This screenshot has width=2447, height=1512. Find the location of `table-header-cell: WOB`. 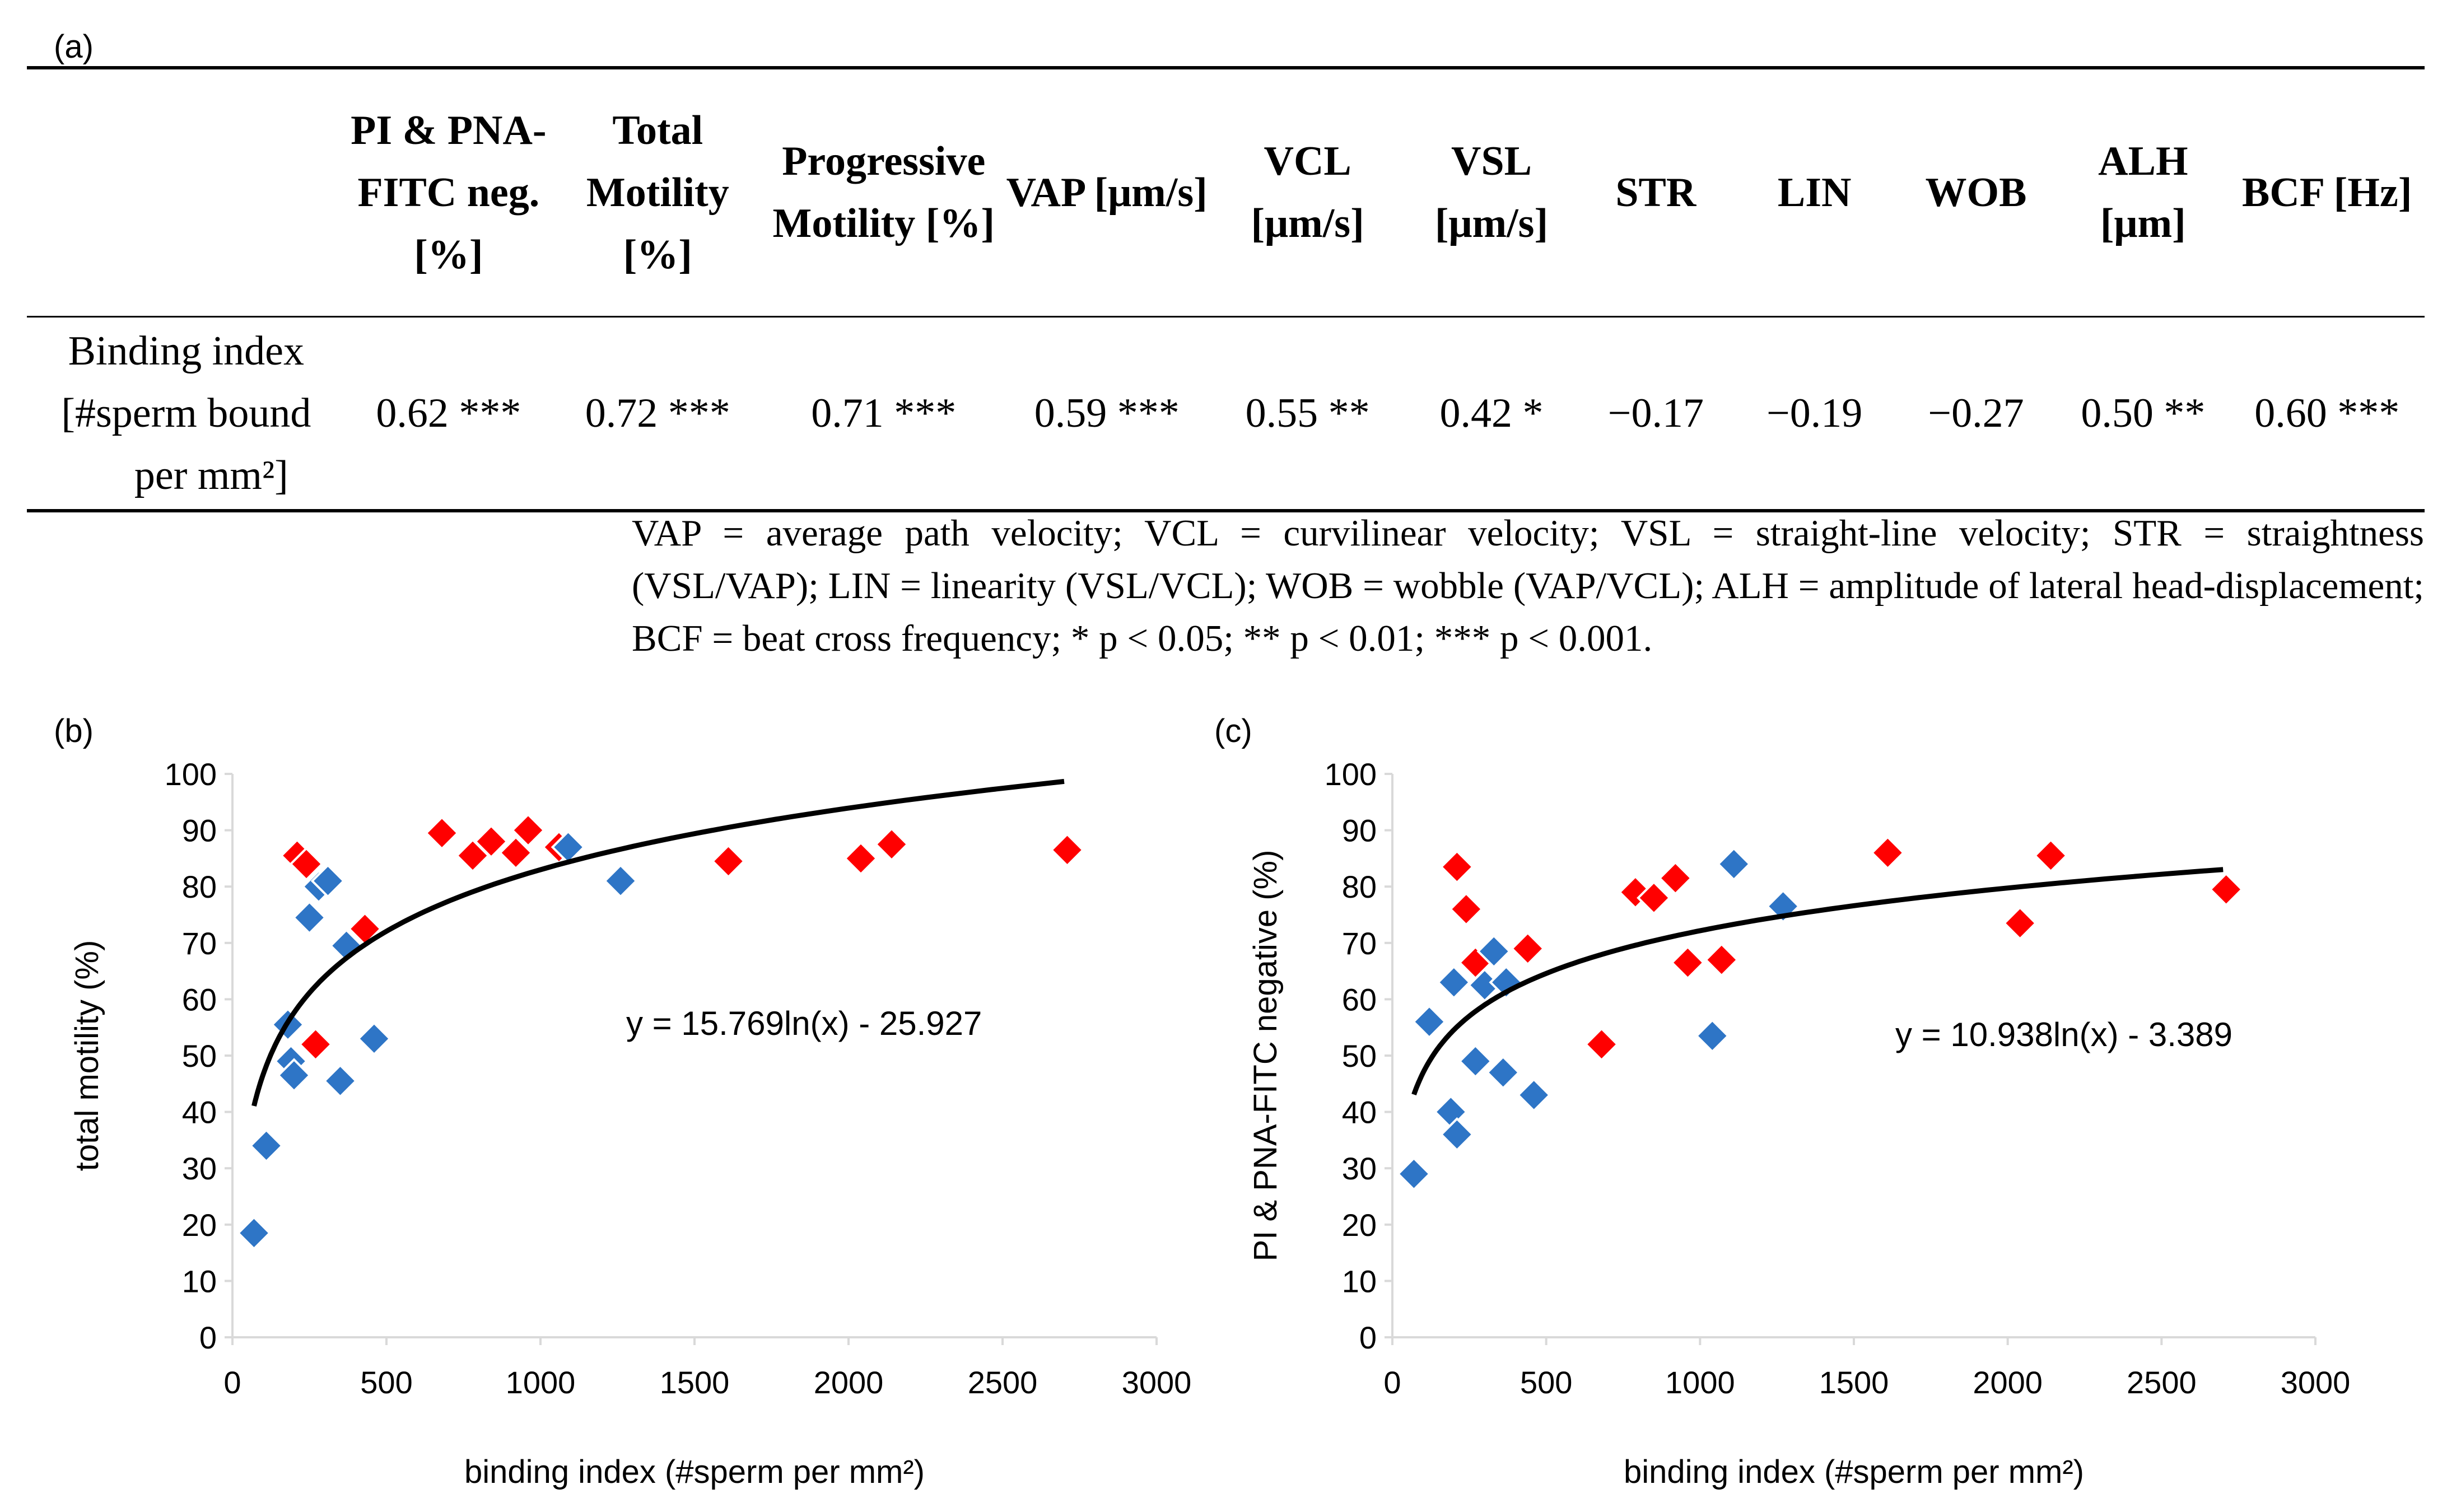

table-header-cell: WOB is located at coordinates (1976, 193).